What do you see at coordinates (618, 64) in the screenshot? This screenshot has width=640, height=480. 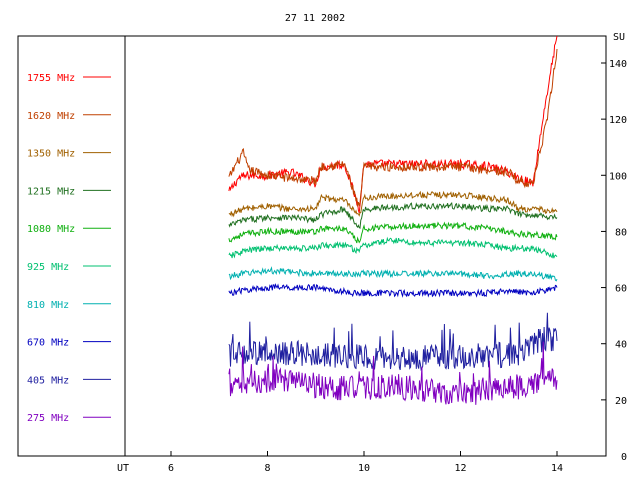 I see `y-tick-label: 140` at bounding box center [618, 64].